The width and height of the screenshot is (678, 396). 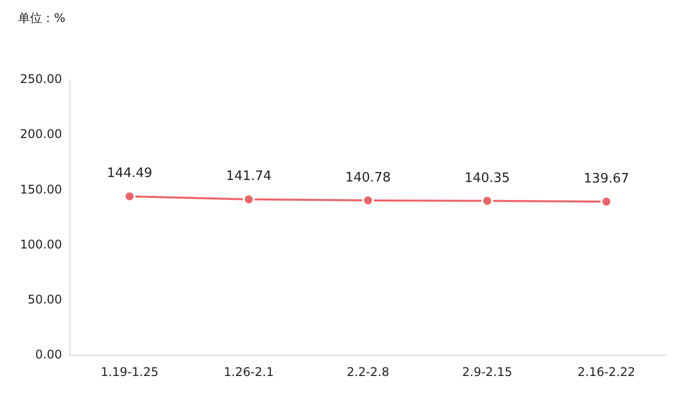 What do you see at coordinates (487, 178) in the screenshot?
I see `data-label: 140.35` at bounding box center [487, 178].